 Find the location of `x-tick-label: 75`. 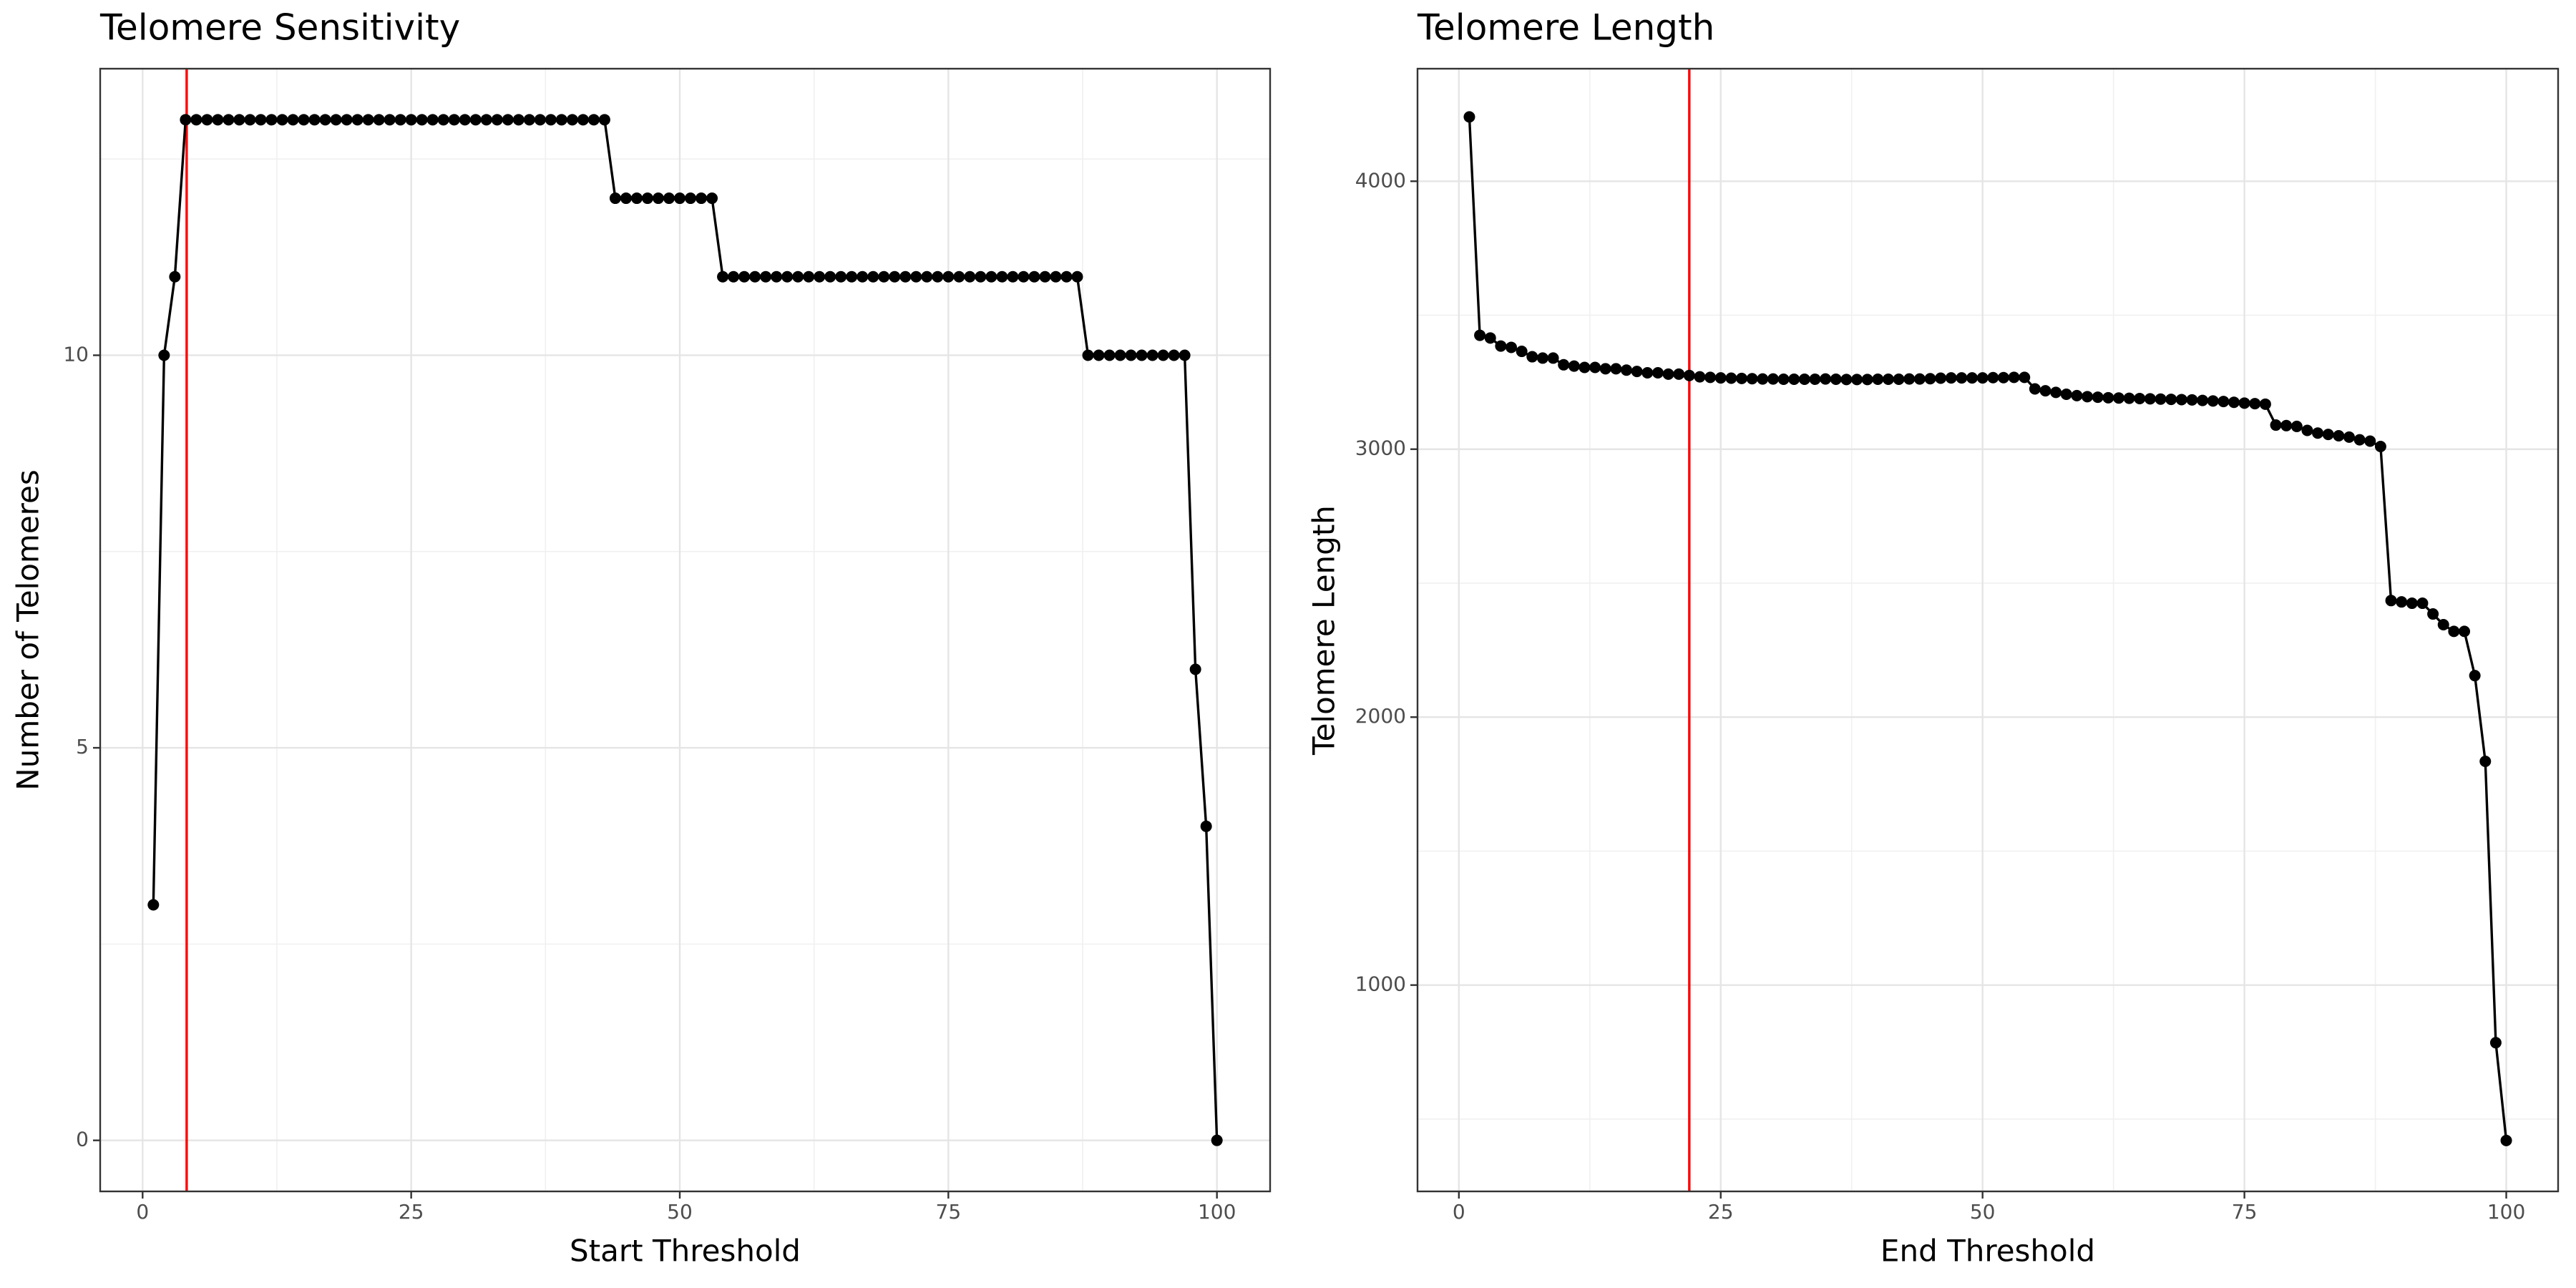

x-tick-label: 75 is located at coordinates (2245, 1212).